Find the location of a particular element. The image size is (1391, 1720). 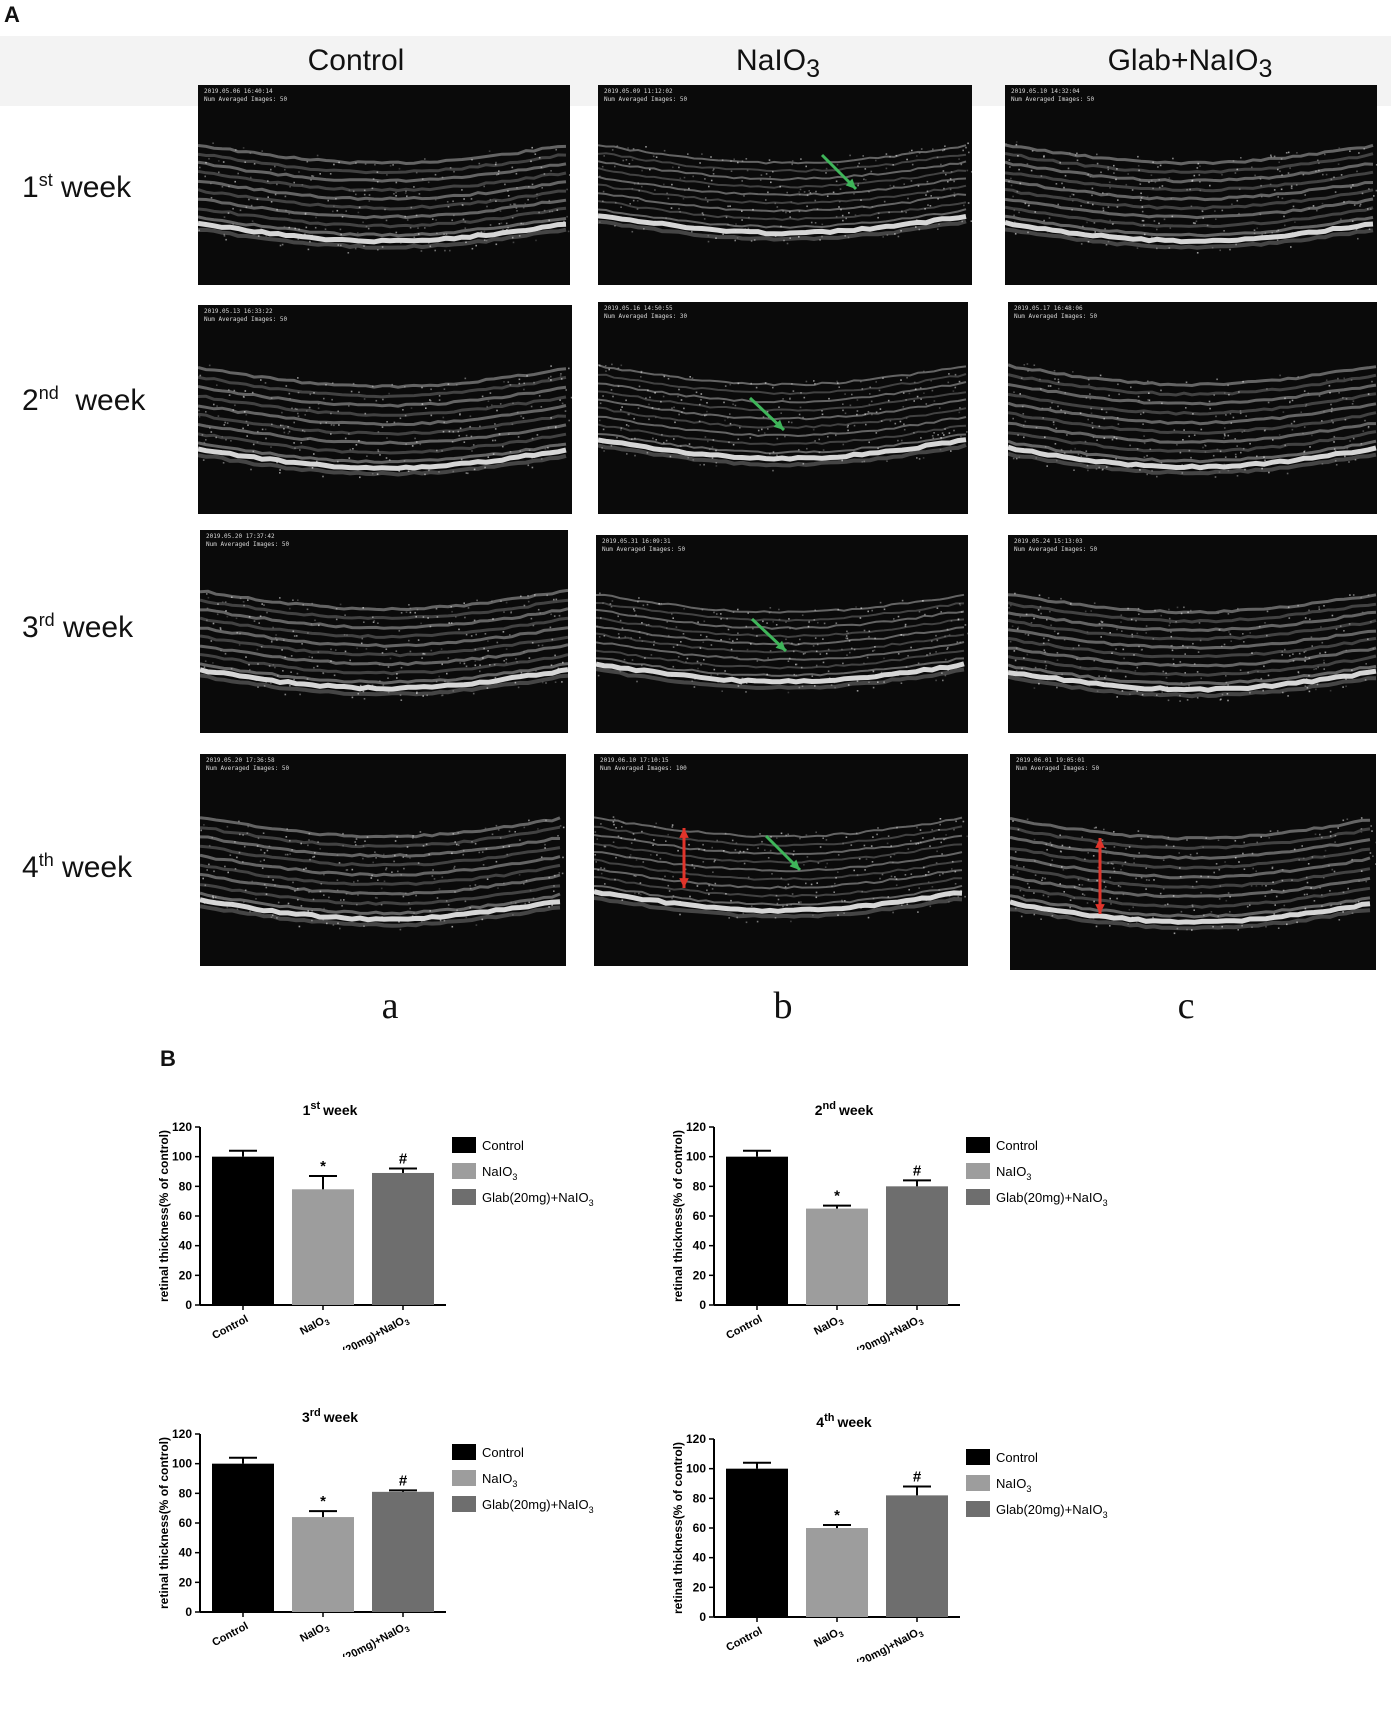

y-axis-label: retinal thickness(% of control) is located at coordinates (678, 1528).